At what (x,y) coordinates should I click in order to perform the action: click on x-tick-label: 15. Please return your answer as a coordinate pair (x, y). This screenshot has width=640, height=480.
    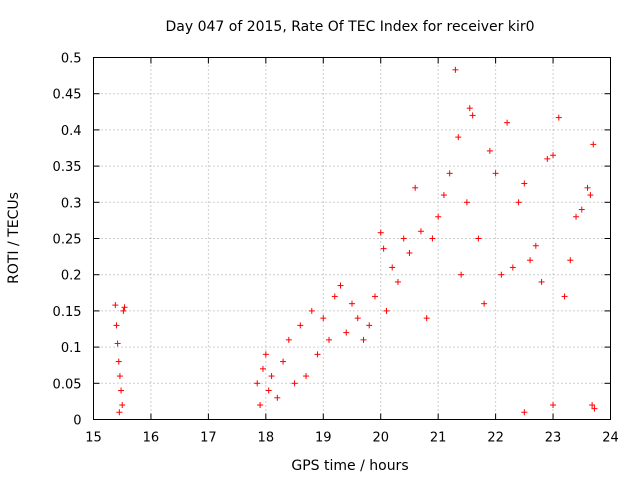
    Looking at the image, I should click on (93, 438).